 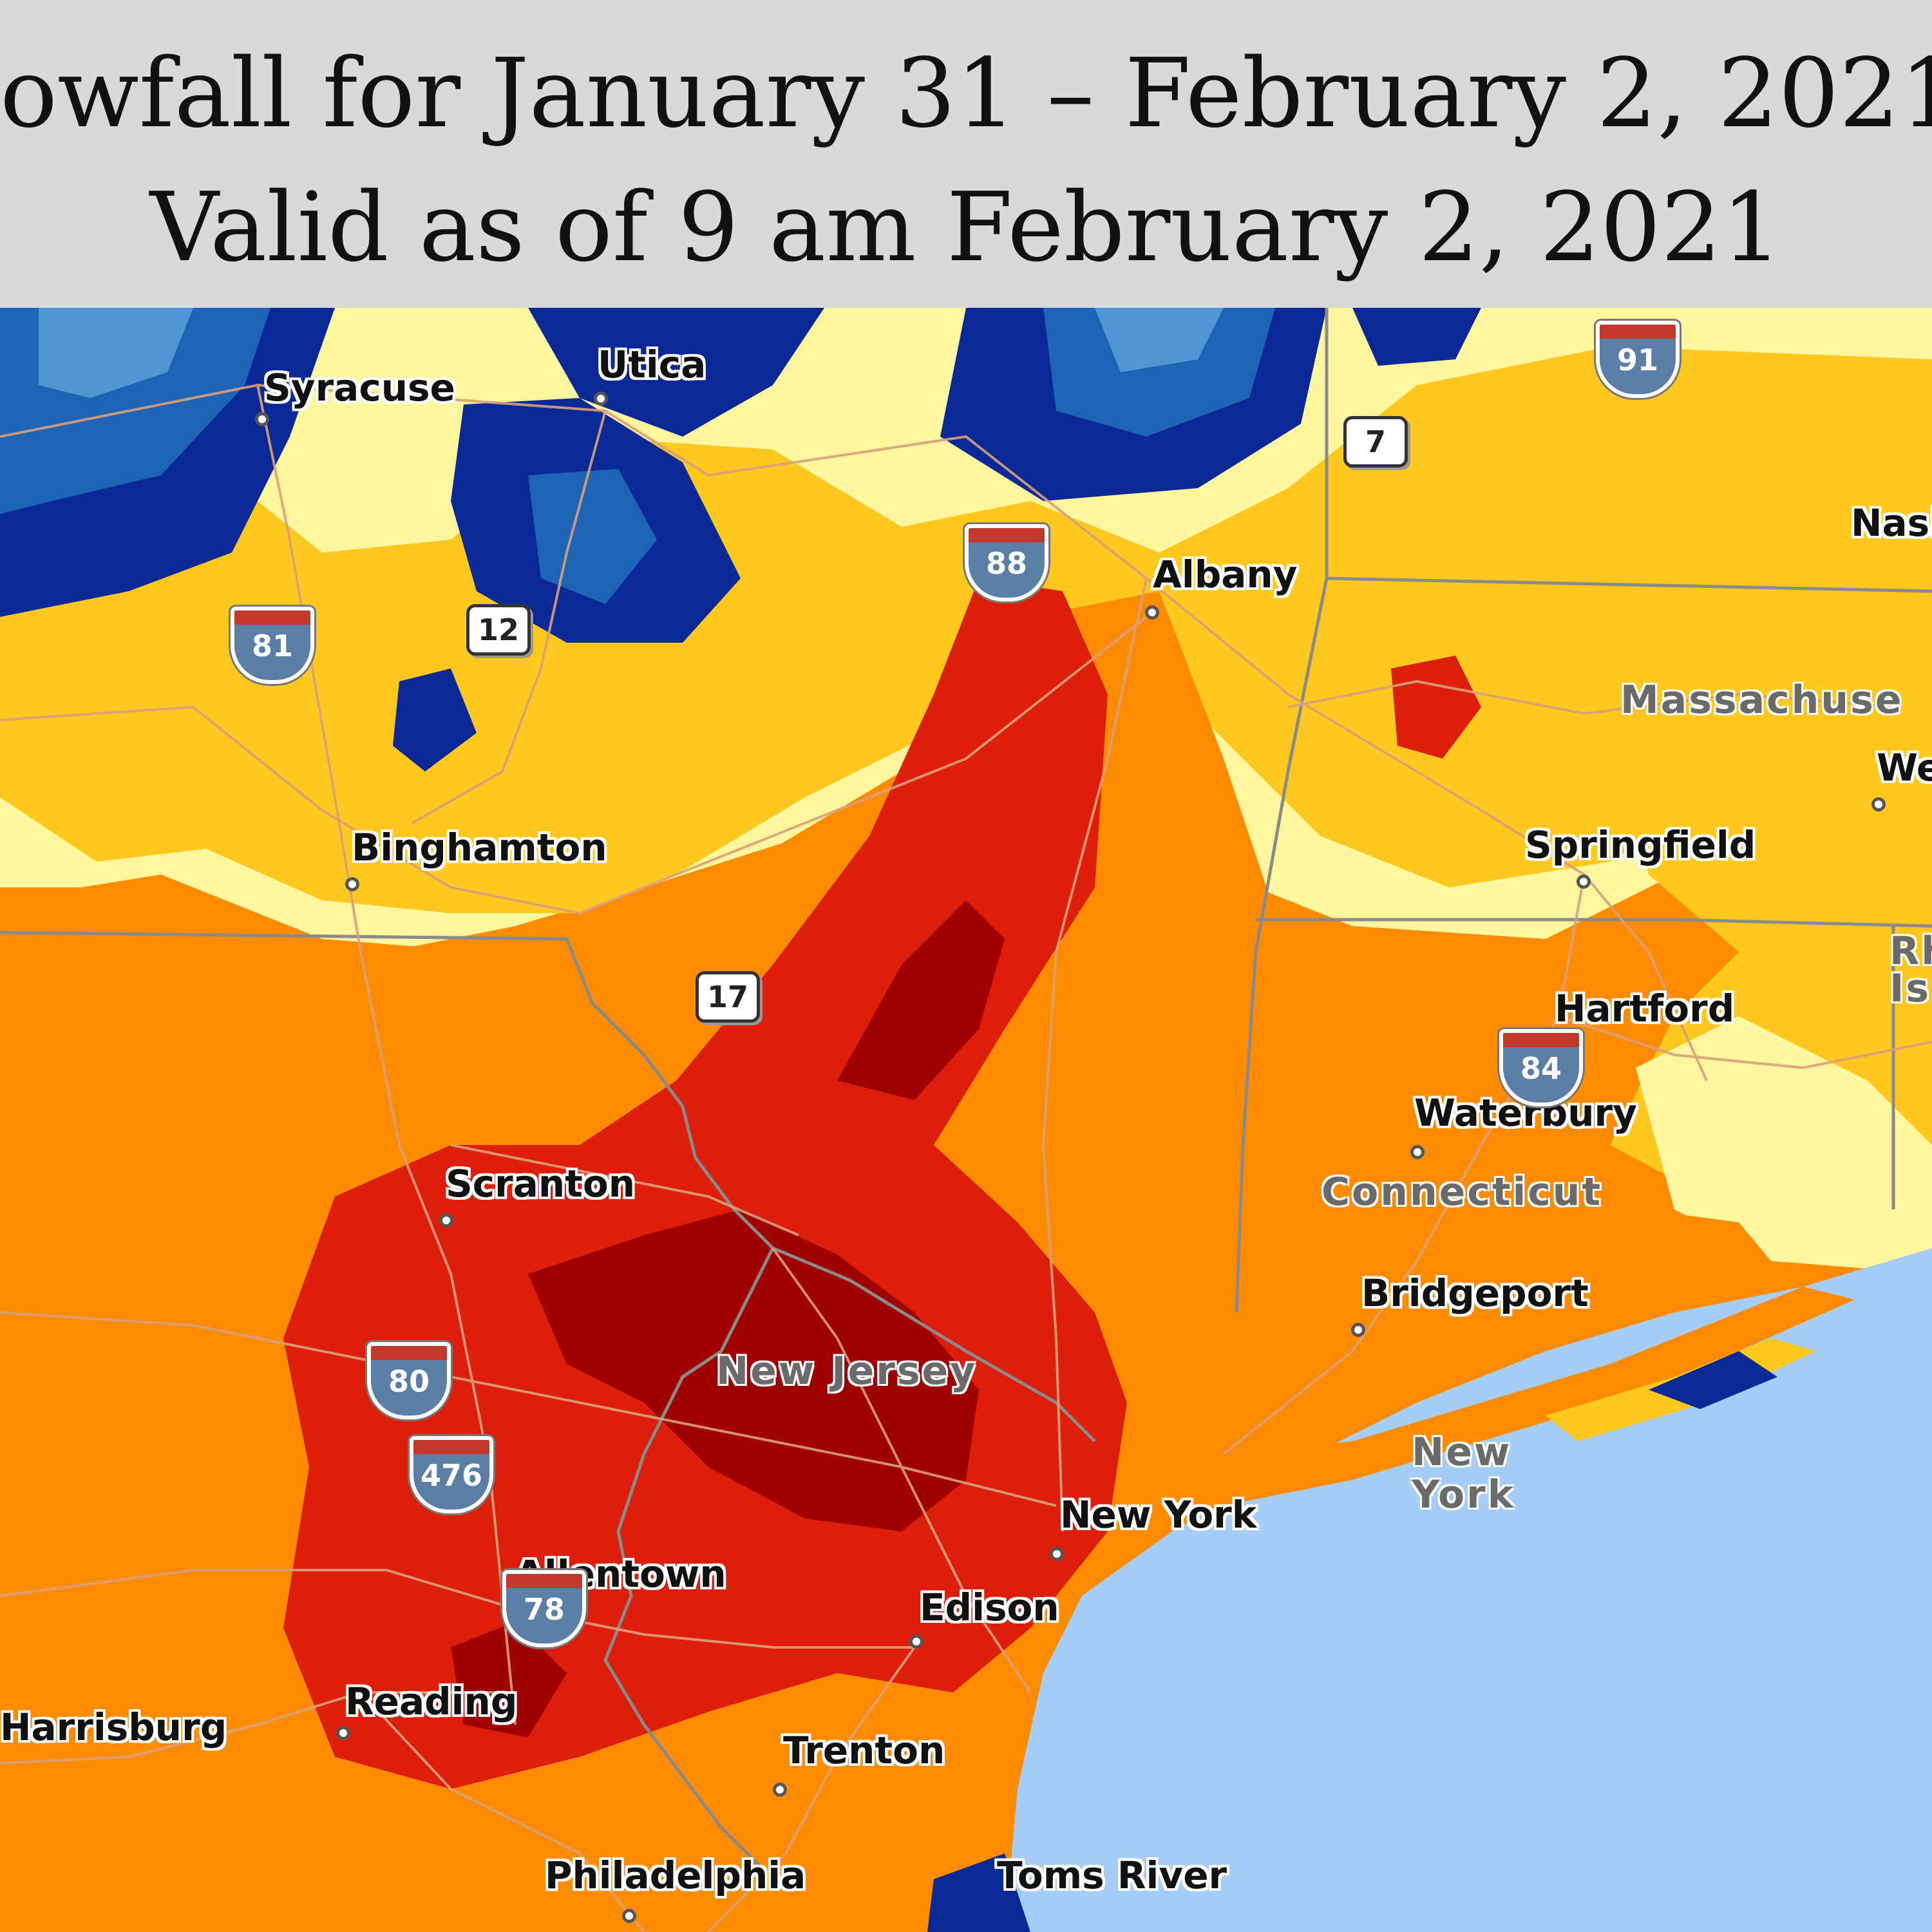 I want to click on state-label-new-york-1: New, so click(x=1462, y=1452).